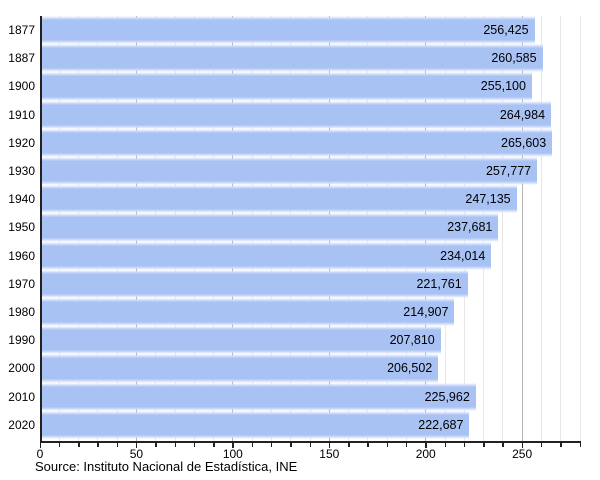 This screenshot has height=480, width=600. Describe the element at coordinates (21, 86) in the screenshot. I see `year-label: 1900` at that location.